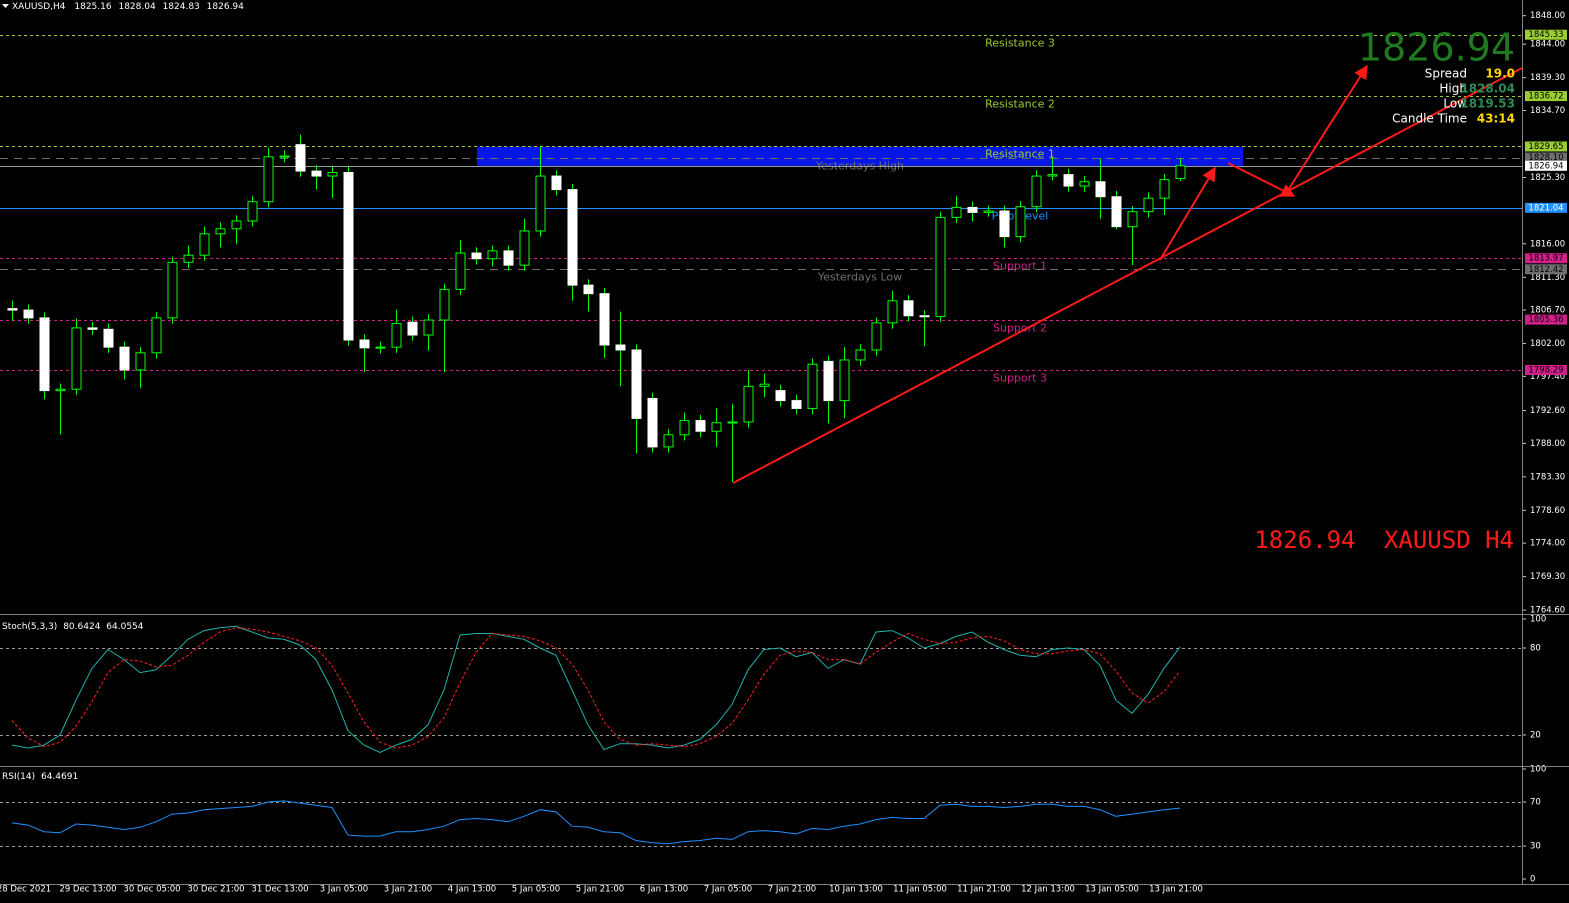  I want to click on x-tick-label: 30 Dec 21:00, so click(215, 890).